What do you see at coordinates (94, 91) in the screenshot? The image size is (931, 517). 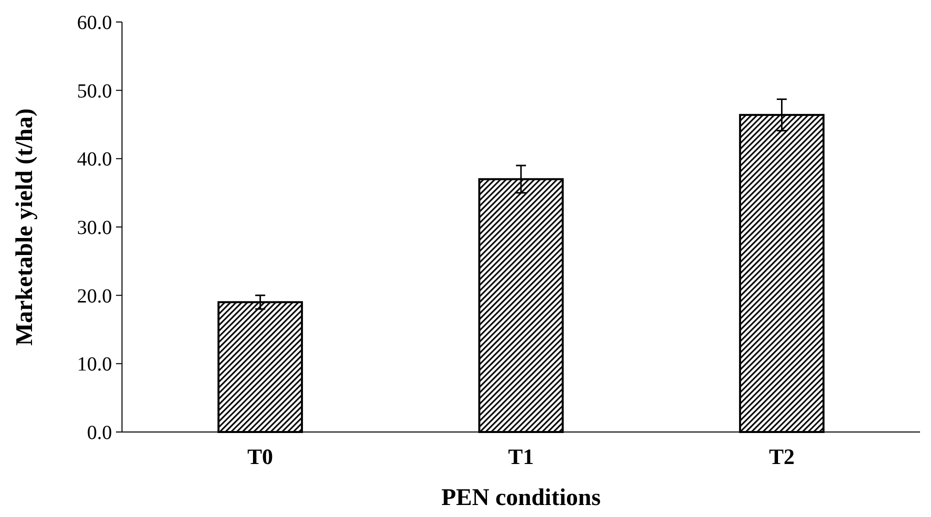 I see `y-tick-label: 50.0` at bounding box center [94, 91].